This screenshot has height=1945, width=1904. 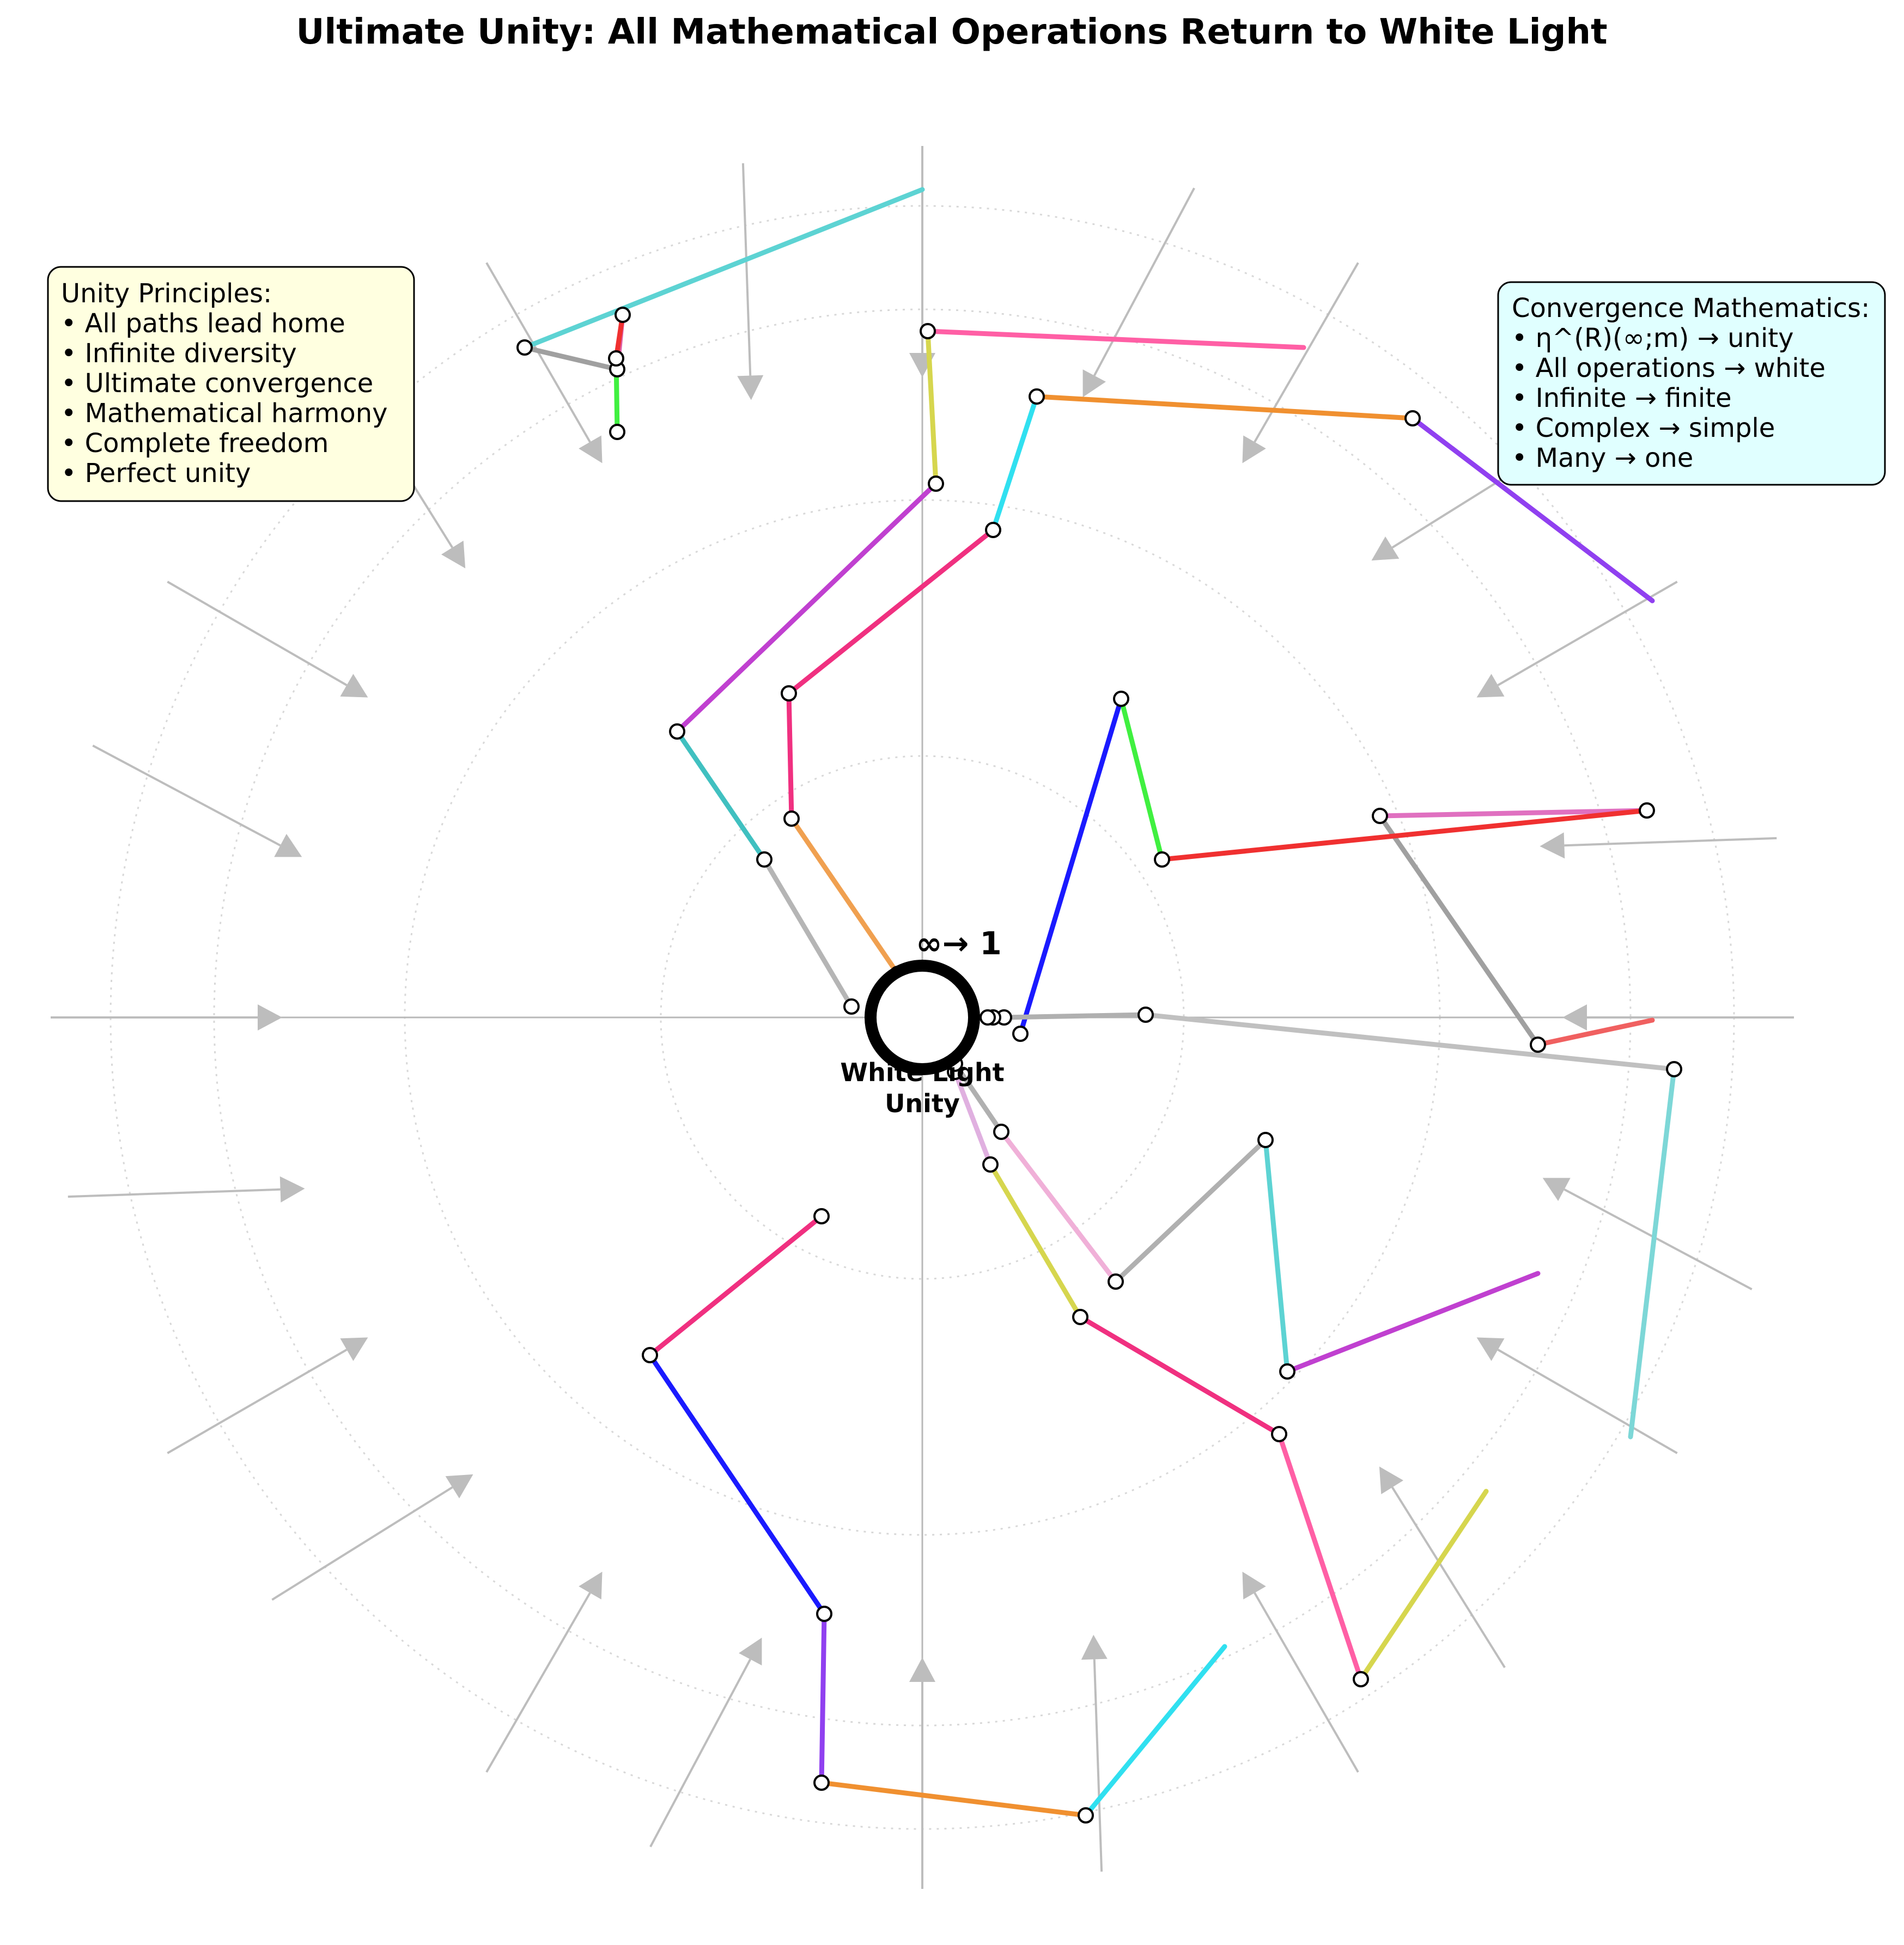 I want to click on principles-heading: Unity Principles:, so click(x=166, y=293).